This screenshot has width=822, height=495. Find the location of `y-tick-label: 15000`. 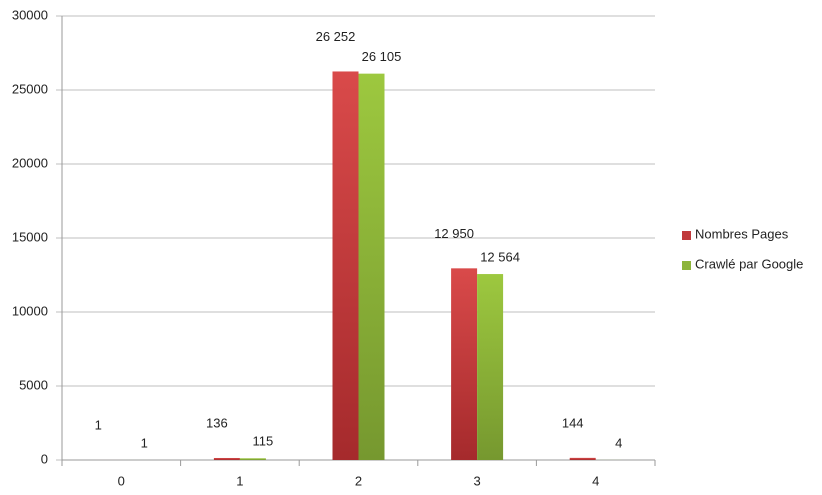

y-tick-label: 15000 is located at coordinates (30, 236).